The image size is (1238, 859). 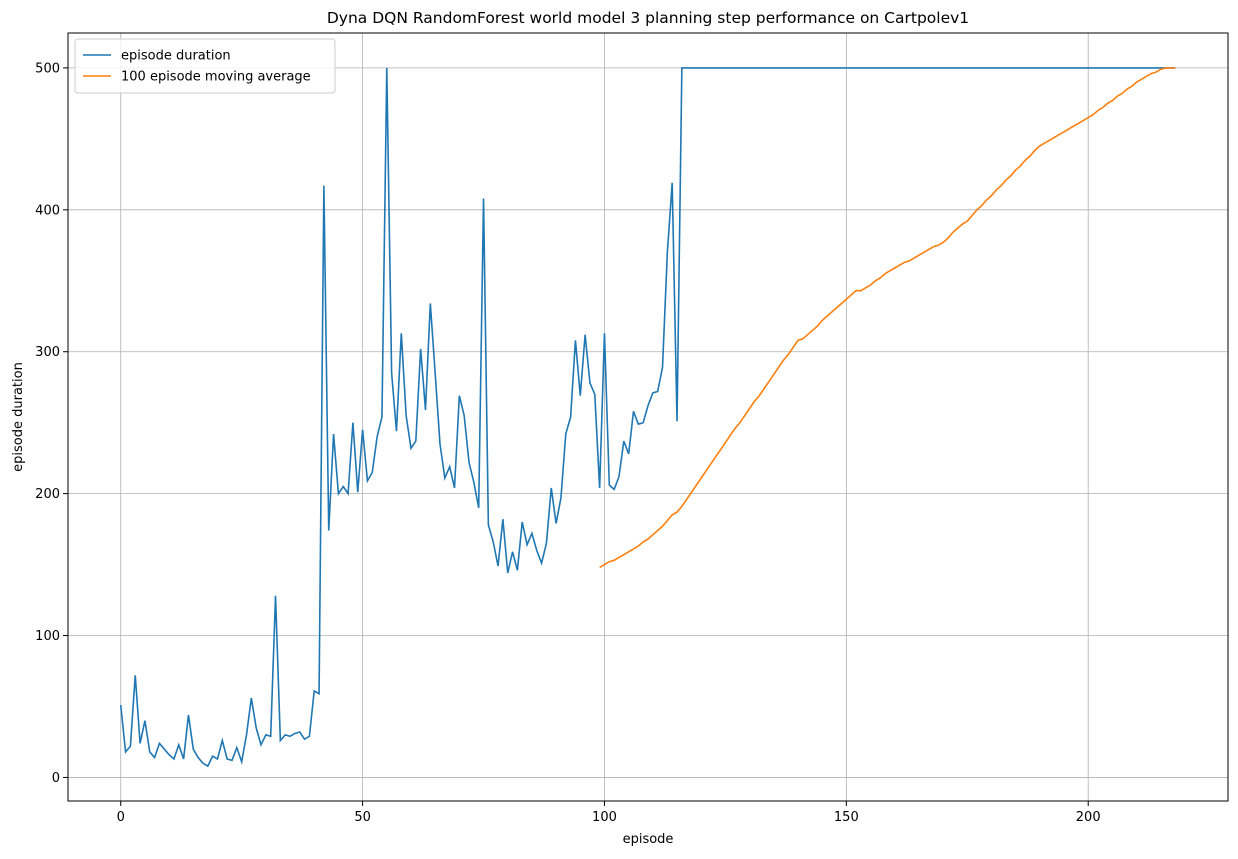 I want to click on y-axis-label: episode duration, so click(x=18, y=417).